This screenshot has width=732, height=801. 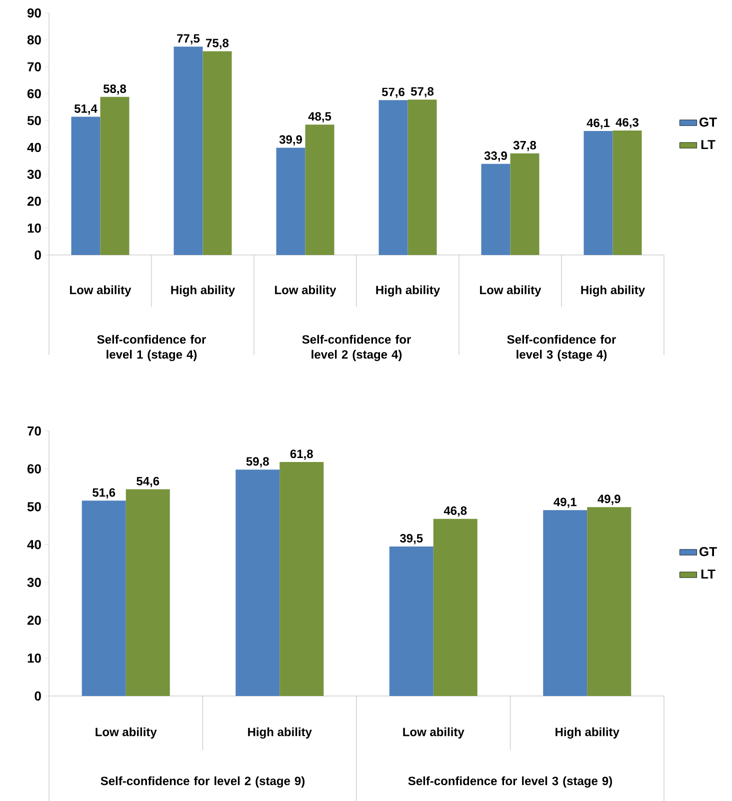 What do you see at coordinates (188, 39) in the screenshot?
I see `data-label: 77,5` at bounding box center [188, 39].